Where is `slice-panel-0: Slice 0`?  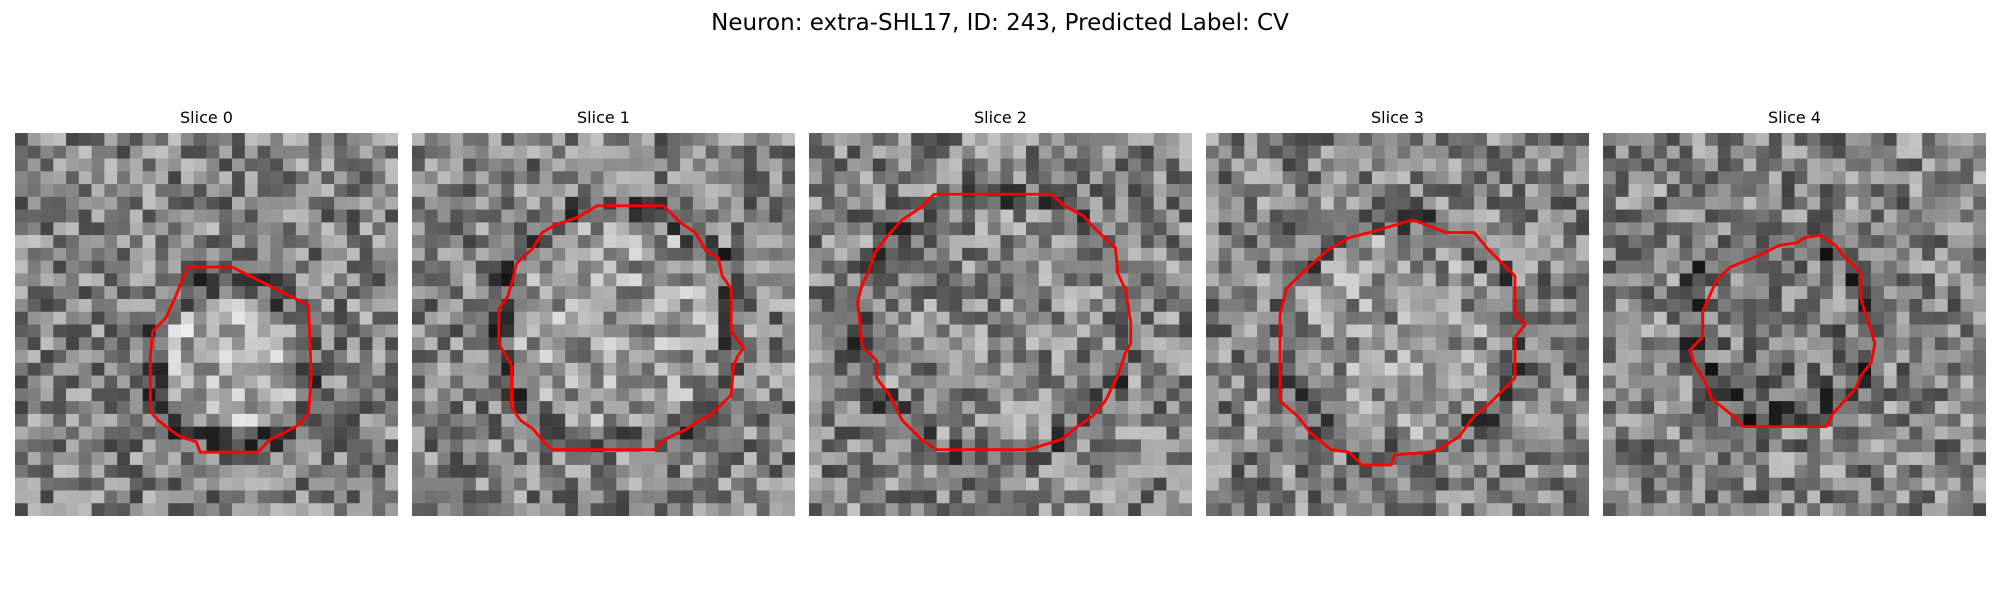 slice-panel-0: Slice 0 is located at coordinates (206, 312).